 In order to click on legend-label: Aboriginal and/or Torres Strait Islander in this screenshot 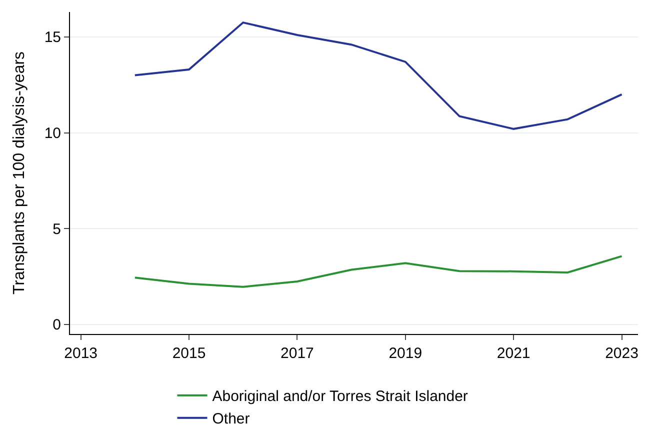, I will do `click(340, 397)`.